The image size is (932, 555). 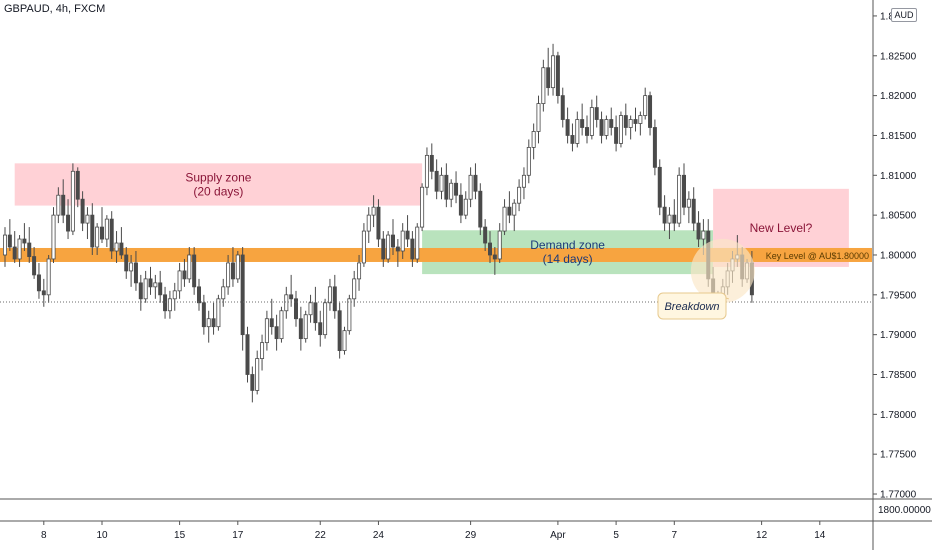 What do you see at coordinates (898, 295) in the screenshot?
I see `price-tick-label: 1.79500` at bounding box center [898, 295].